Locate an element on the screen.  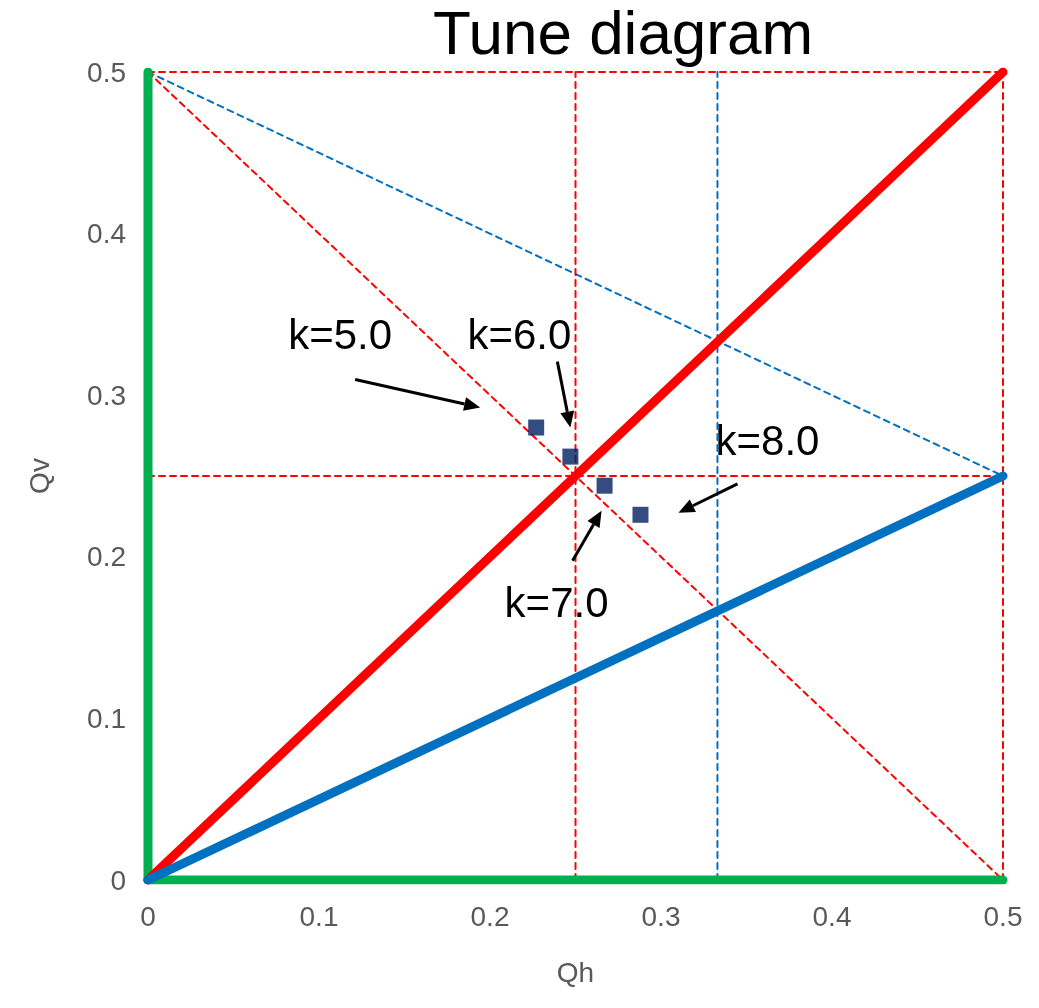
chart-title: Tune diagram is located at coordinates (623, 33).